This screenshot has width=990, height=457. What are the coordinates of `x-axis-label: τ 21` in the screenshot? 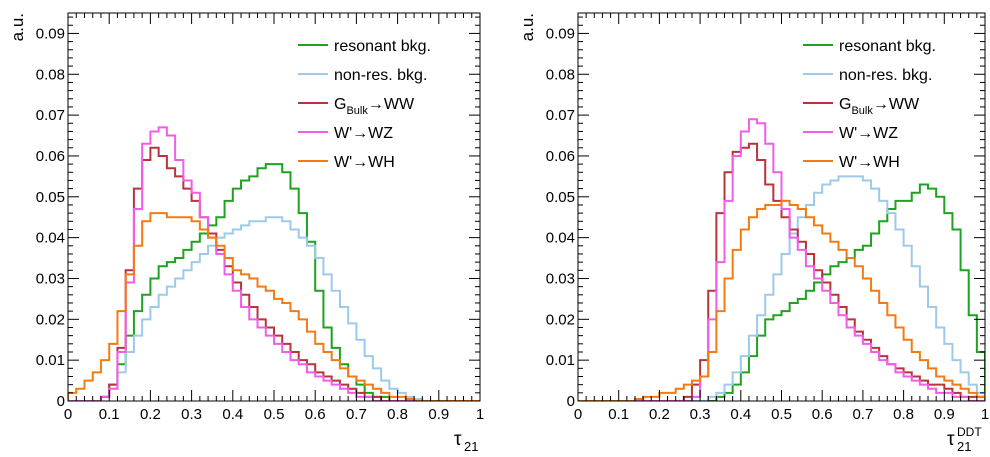 It's located at (466, 441).